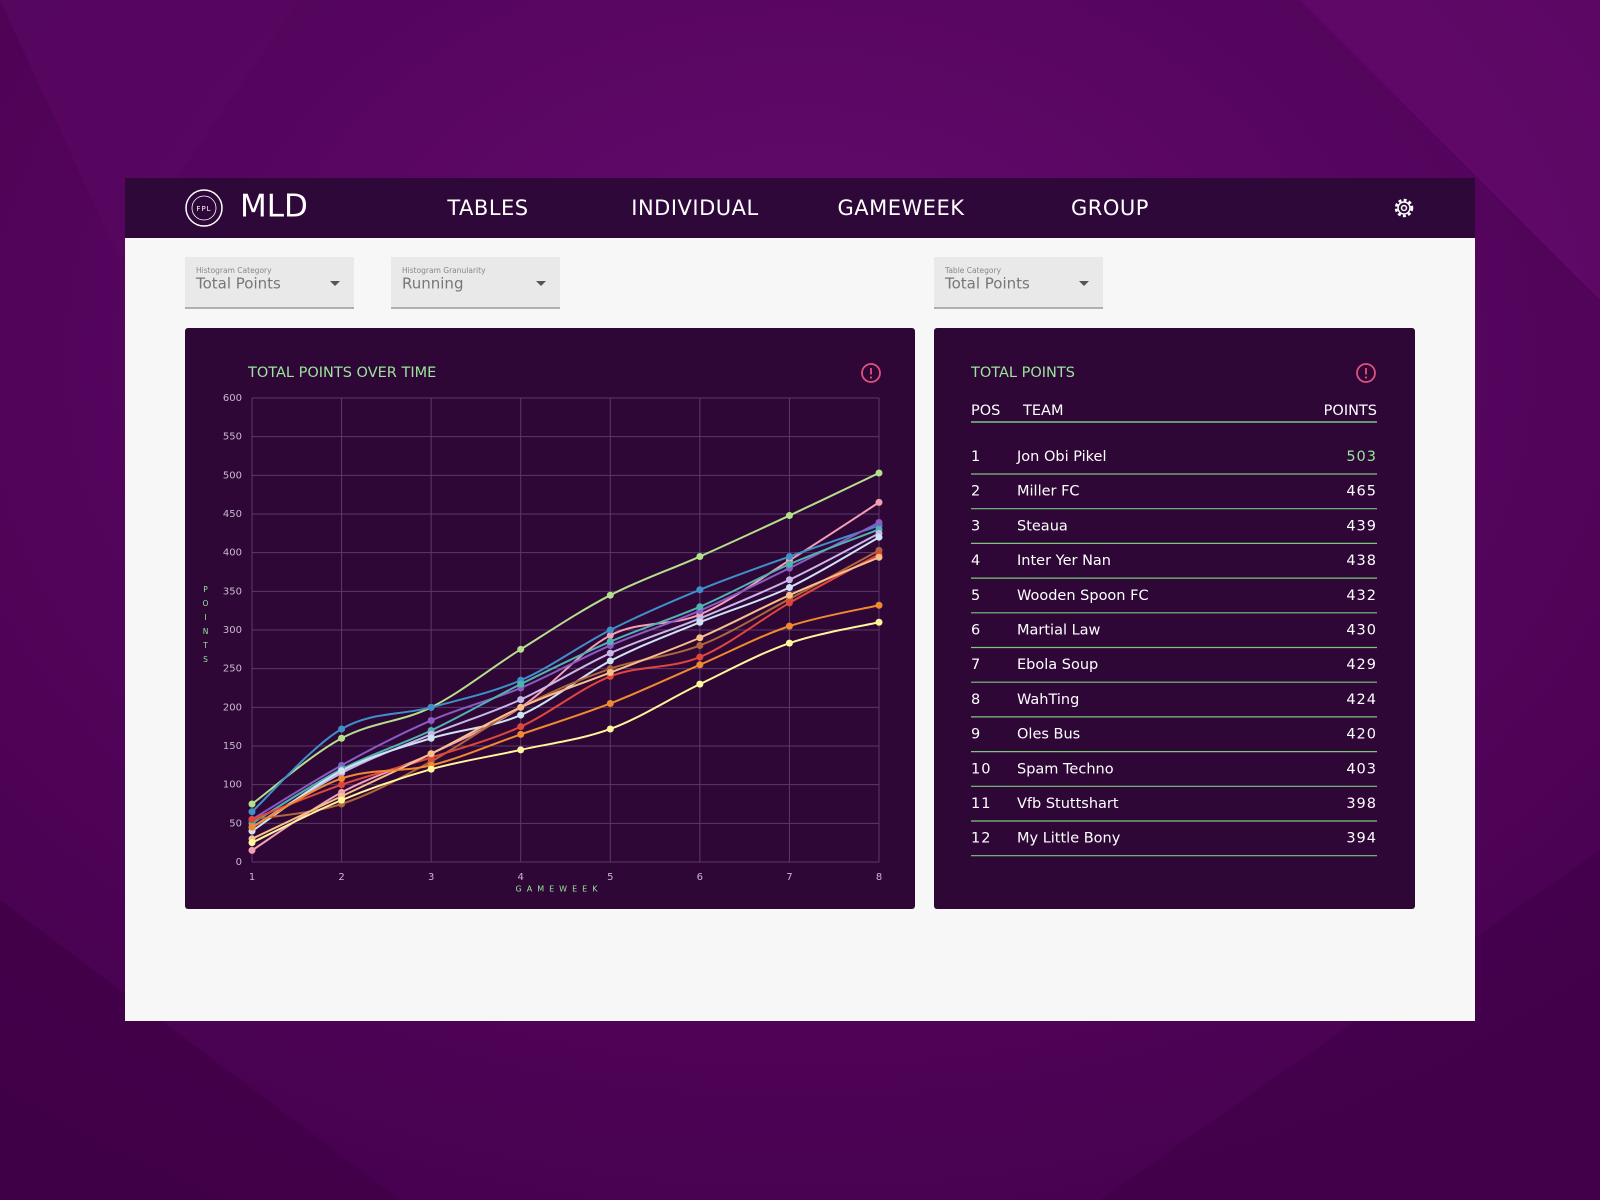 The height and width of the screenshot is (1200, 1600). Describe the element at coordinates (487, 208) in the screenshot. I see `nav-item: TABLES` at that location.